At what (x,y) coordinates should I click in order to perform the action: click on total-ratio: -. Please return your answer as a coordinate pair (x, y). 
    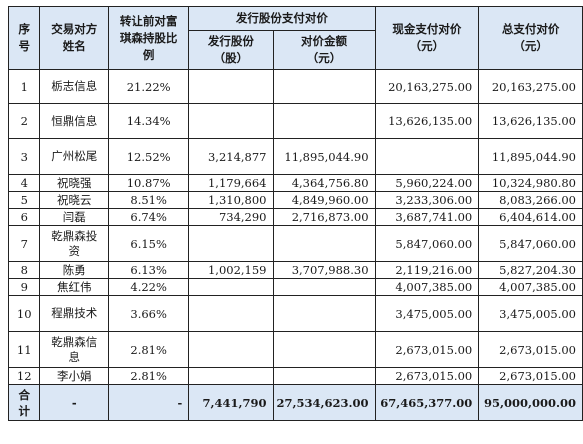
    Looking at the image, I should click on (149, 402).